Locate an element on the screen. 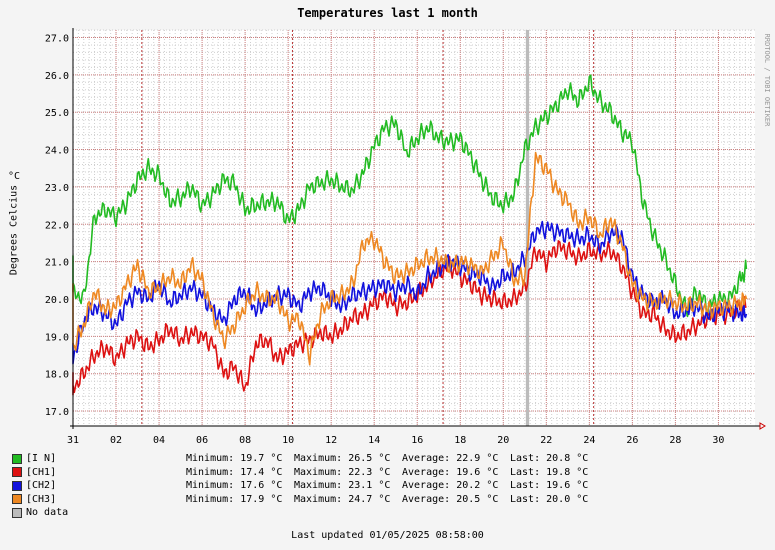  x-tick-label: 06 is located at coordinates (202, 440).